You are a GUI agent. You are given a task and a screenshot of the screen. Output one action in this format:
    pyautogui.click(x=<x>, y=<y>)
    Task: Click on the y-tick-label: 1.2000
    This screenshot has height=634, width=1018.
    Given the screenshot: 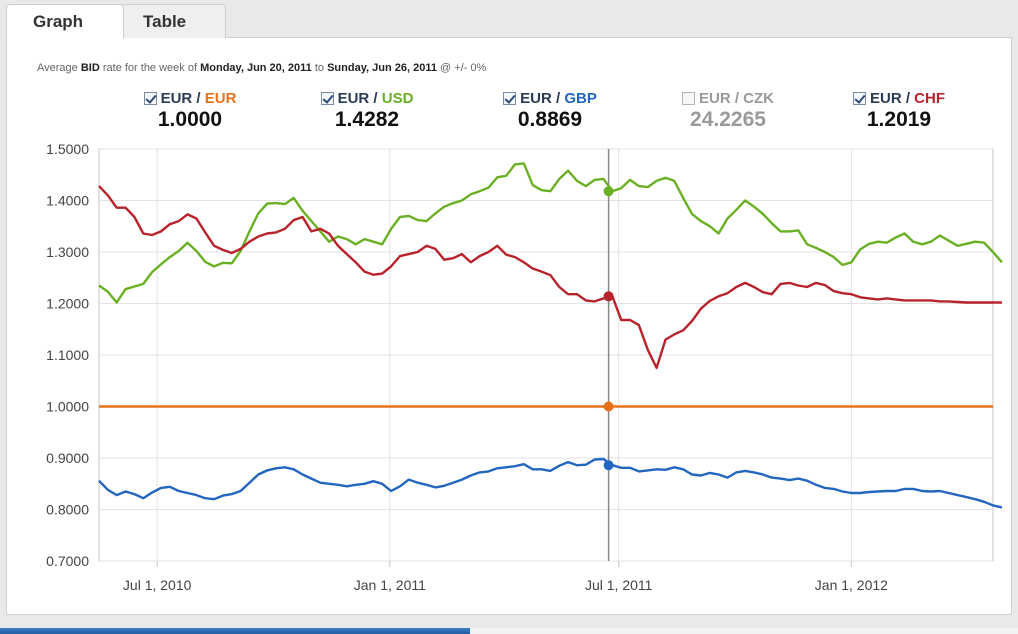 What is the action you would take?
    pyautogui.click(x=67, y=304)
    